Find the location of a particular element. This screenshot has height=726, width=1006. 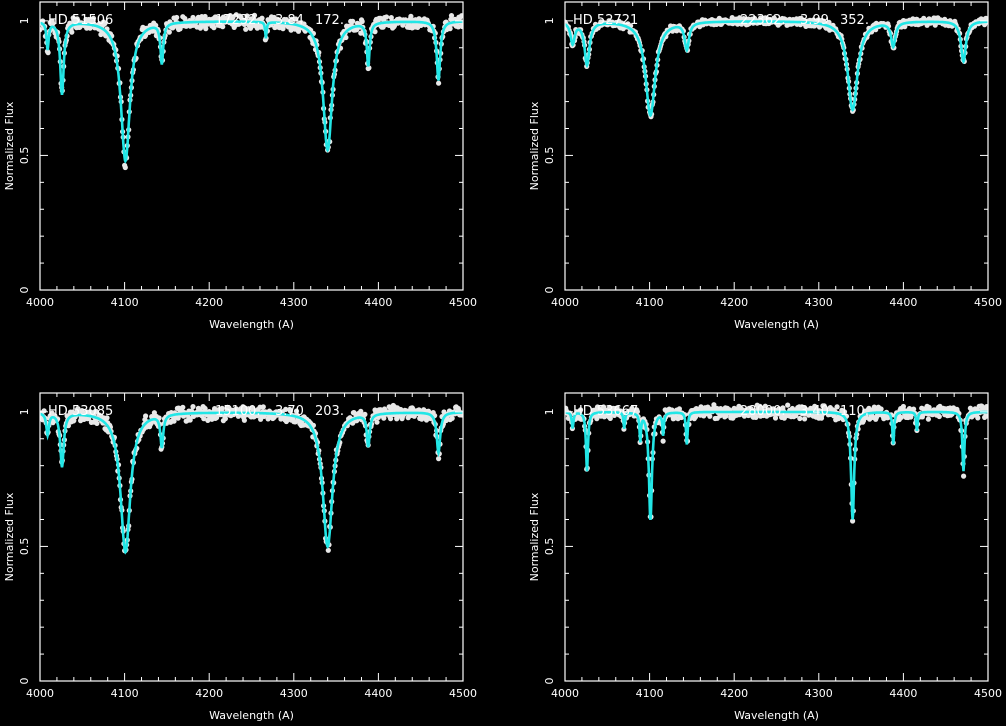

x-tick-label: 4400 is located at coordinates (903, 693).